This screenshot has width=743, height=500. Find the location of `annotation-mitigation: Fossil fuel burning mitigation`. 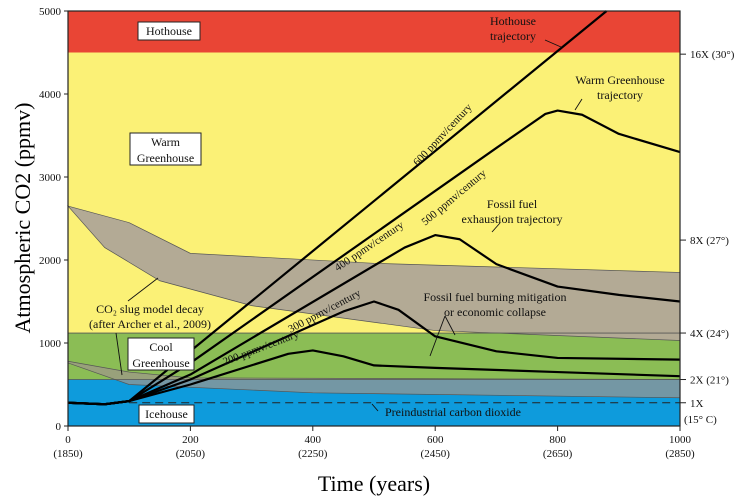

annotation-mitigation: Fossil fuel burning mitigation is located at coordinates (495, 297).